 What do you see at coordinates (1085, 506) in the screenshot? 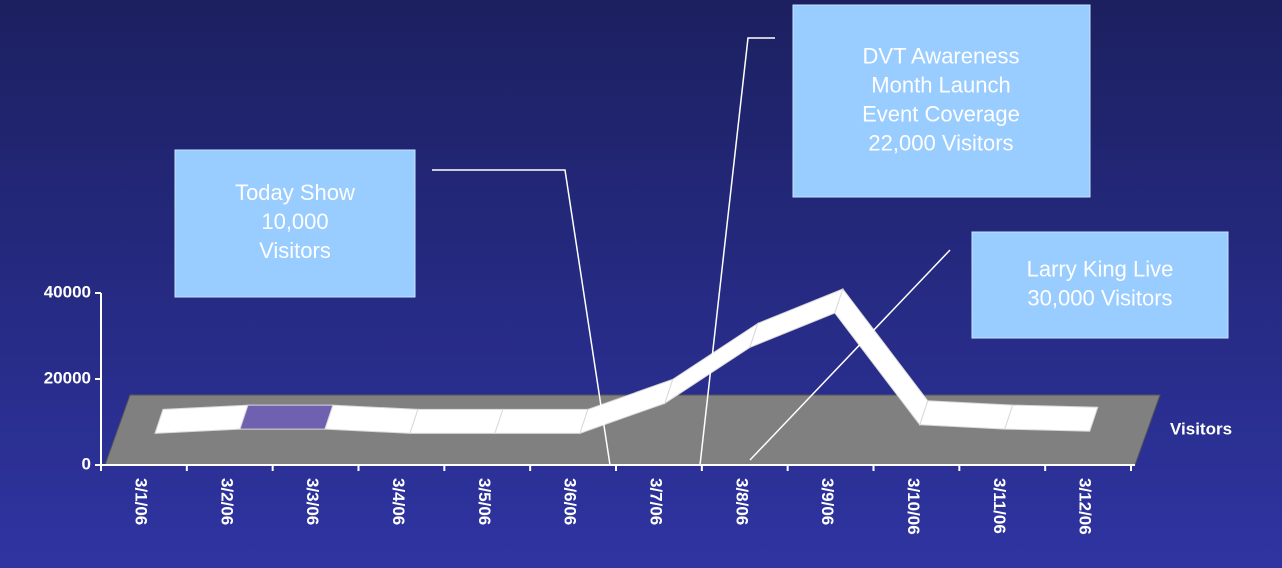
I see `x-tick-label: 3/12/06` at bounding box center [1085, 506].